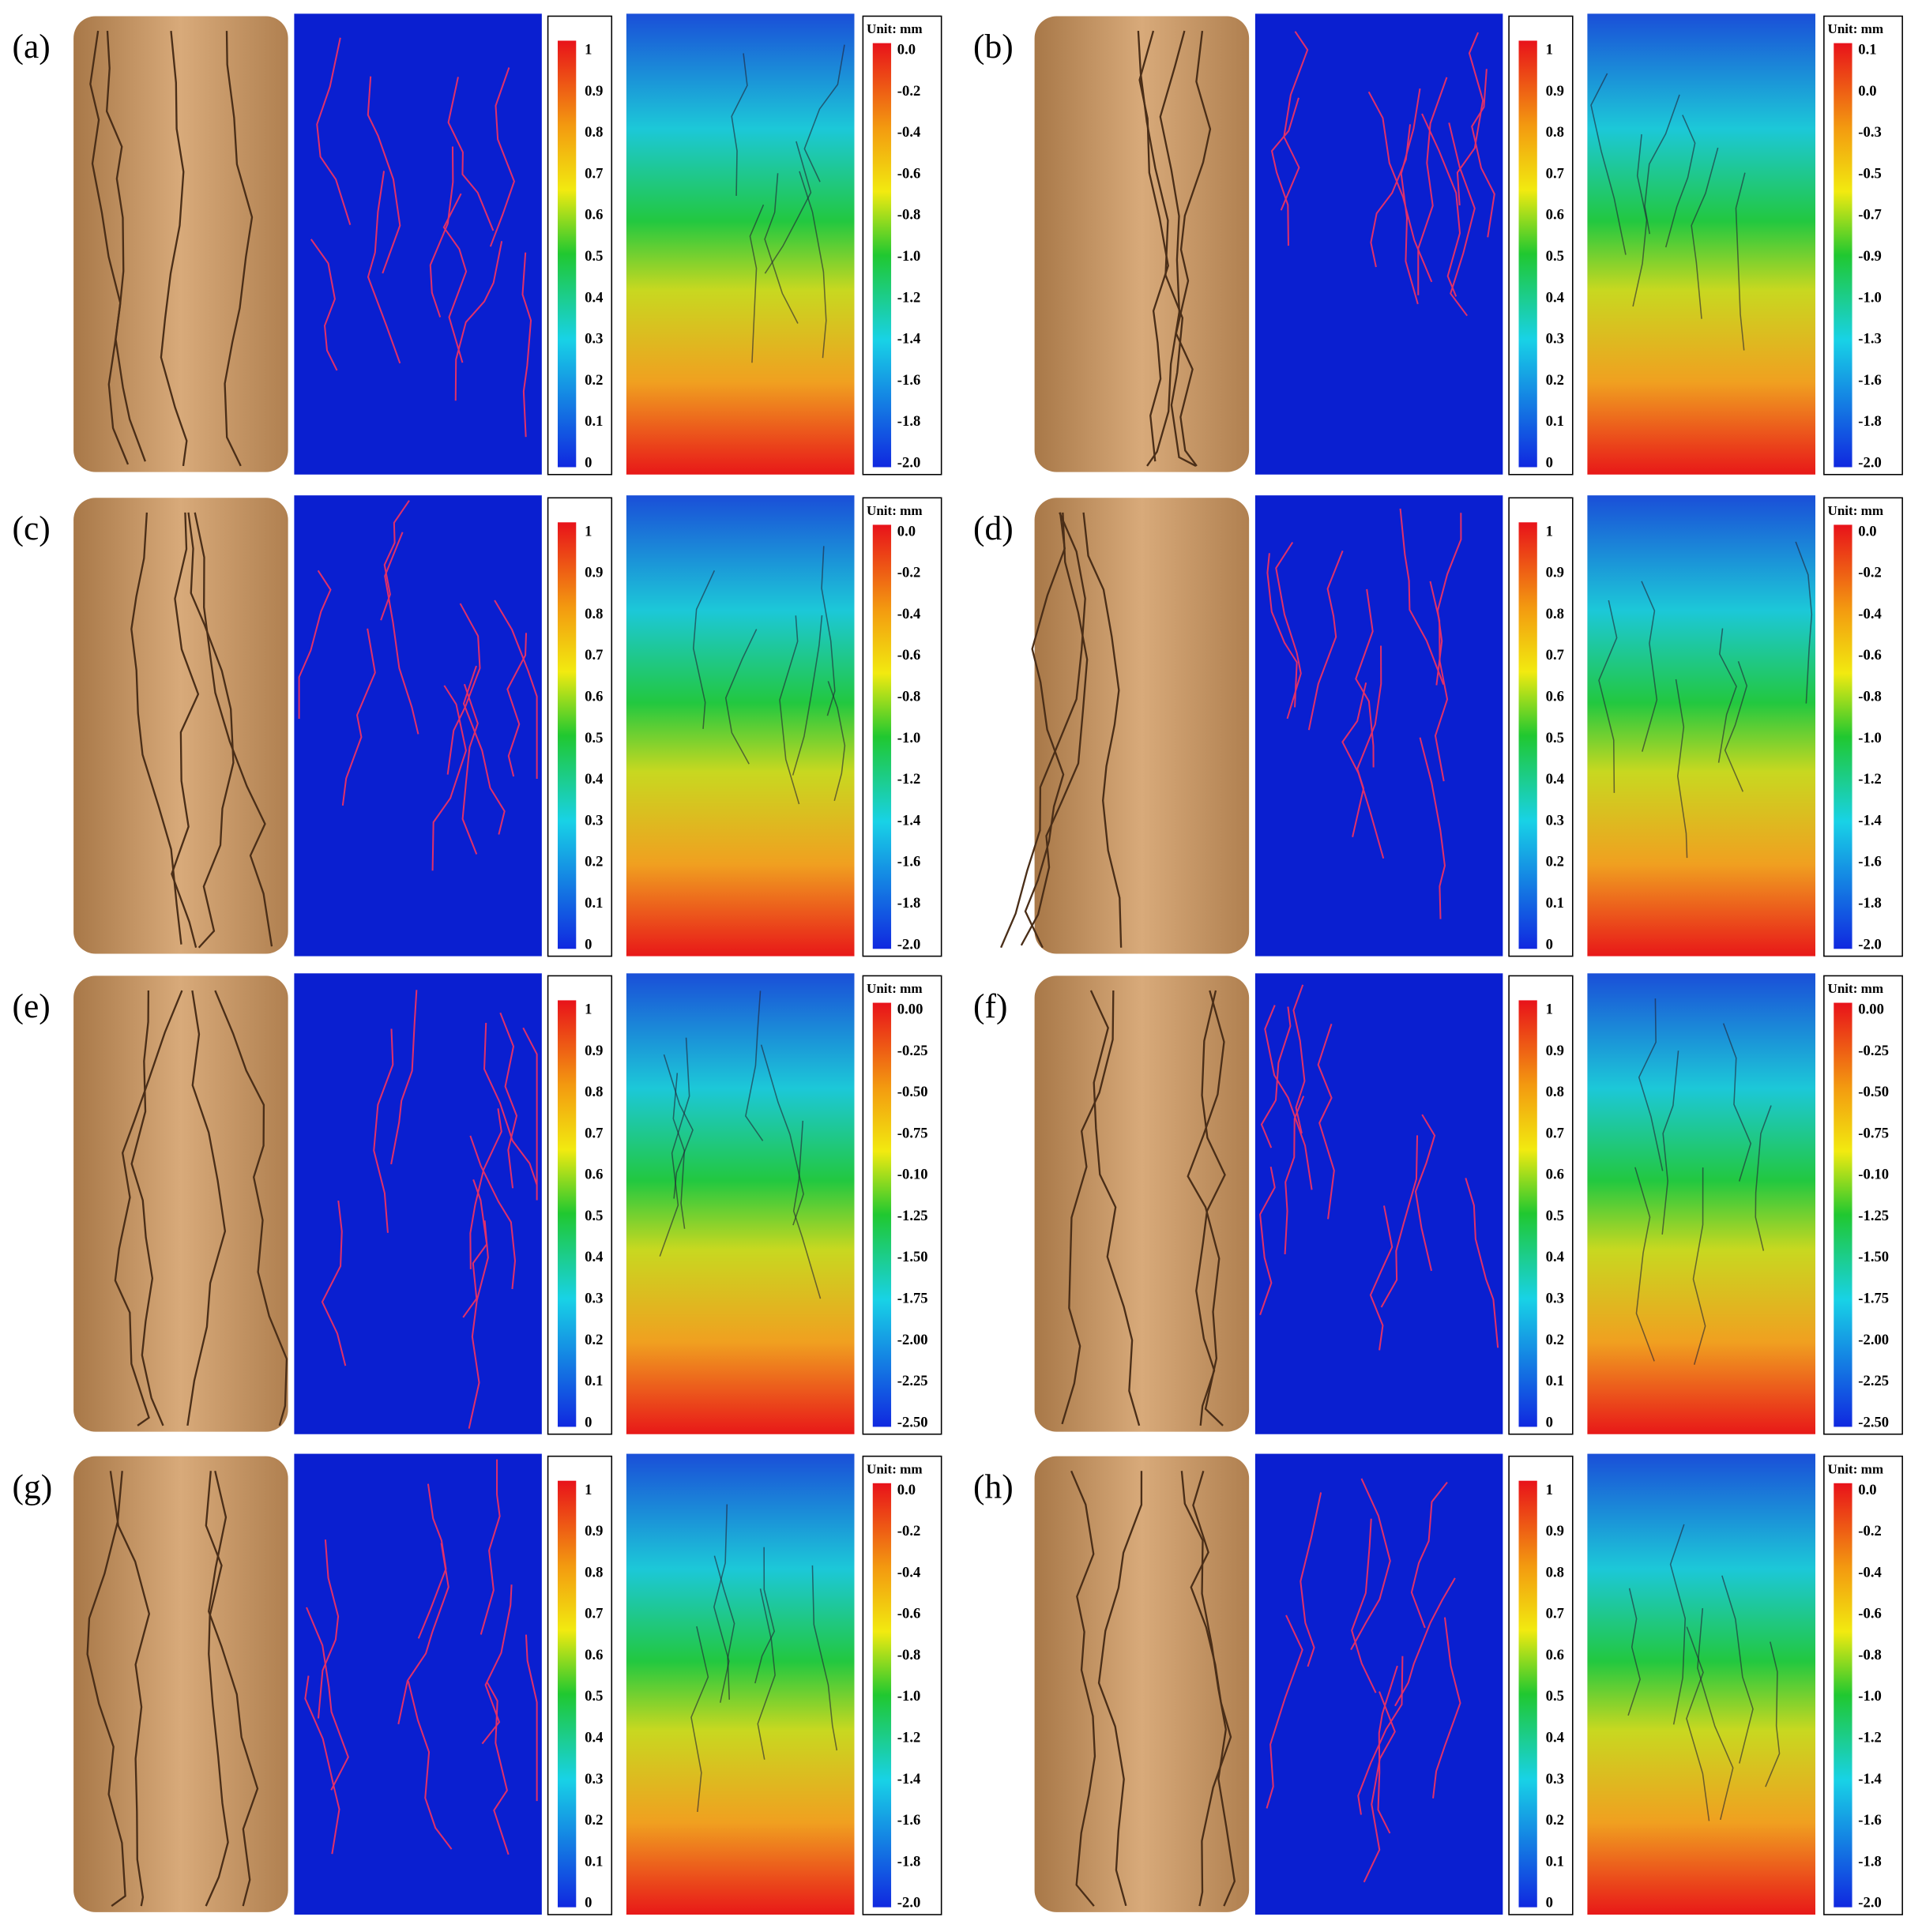 This screenshot has height=1932, width=1922. I want to click on disp-tick-label: 0.1, so click(1867, 50).